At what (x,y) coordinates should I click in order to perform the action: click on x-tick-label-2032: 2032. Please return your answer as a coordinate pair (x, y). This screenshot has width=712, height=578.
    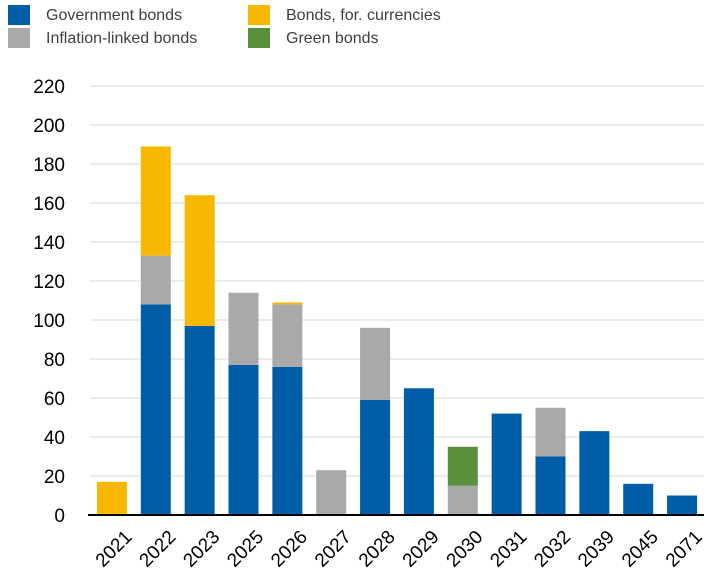
    Looking at the image, I should click on (552, 549).